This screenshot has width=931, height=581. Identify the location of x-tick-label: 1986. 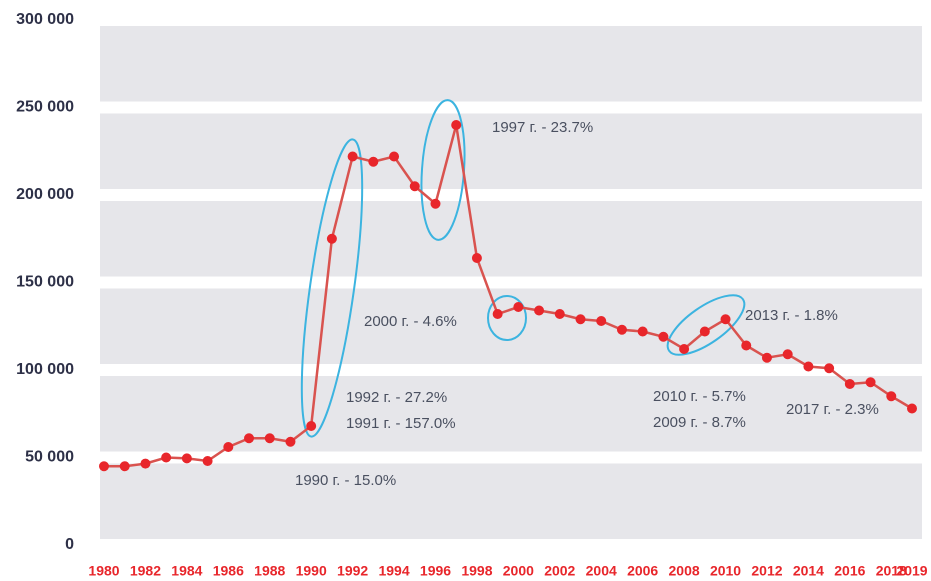
(228, 571).